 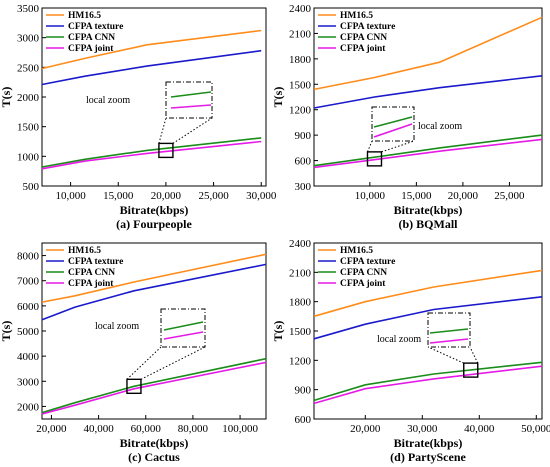 I want to click on y-tick-label: 7000, so click(x=28, y=282).